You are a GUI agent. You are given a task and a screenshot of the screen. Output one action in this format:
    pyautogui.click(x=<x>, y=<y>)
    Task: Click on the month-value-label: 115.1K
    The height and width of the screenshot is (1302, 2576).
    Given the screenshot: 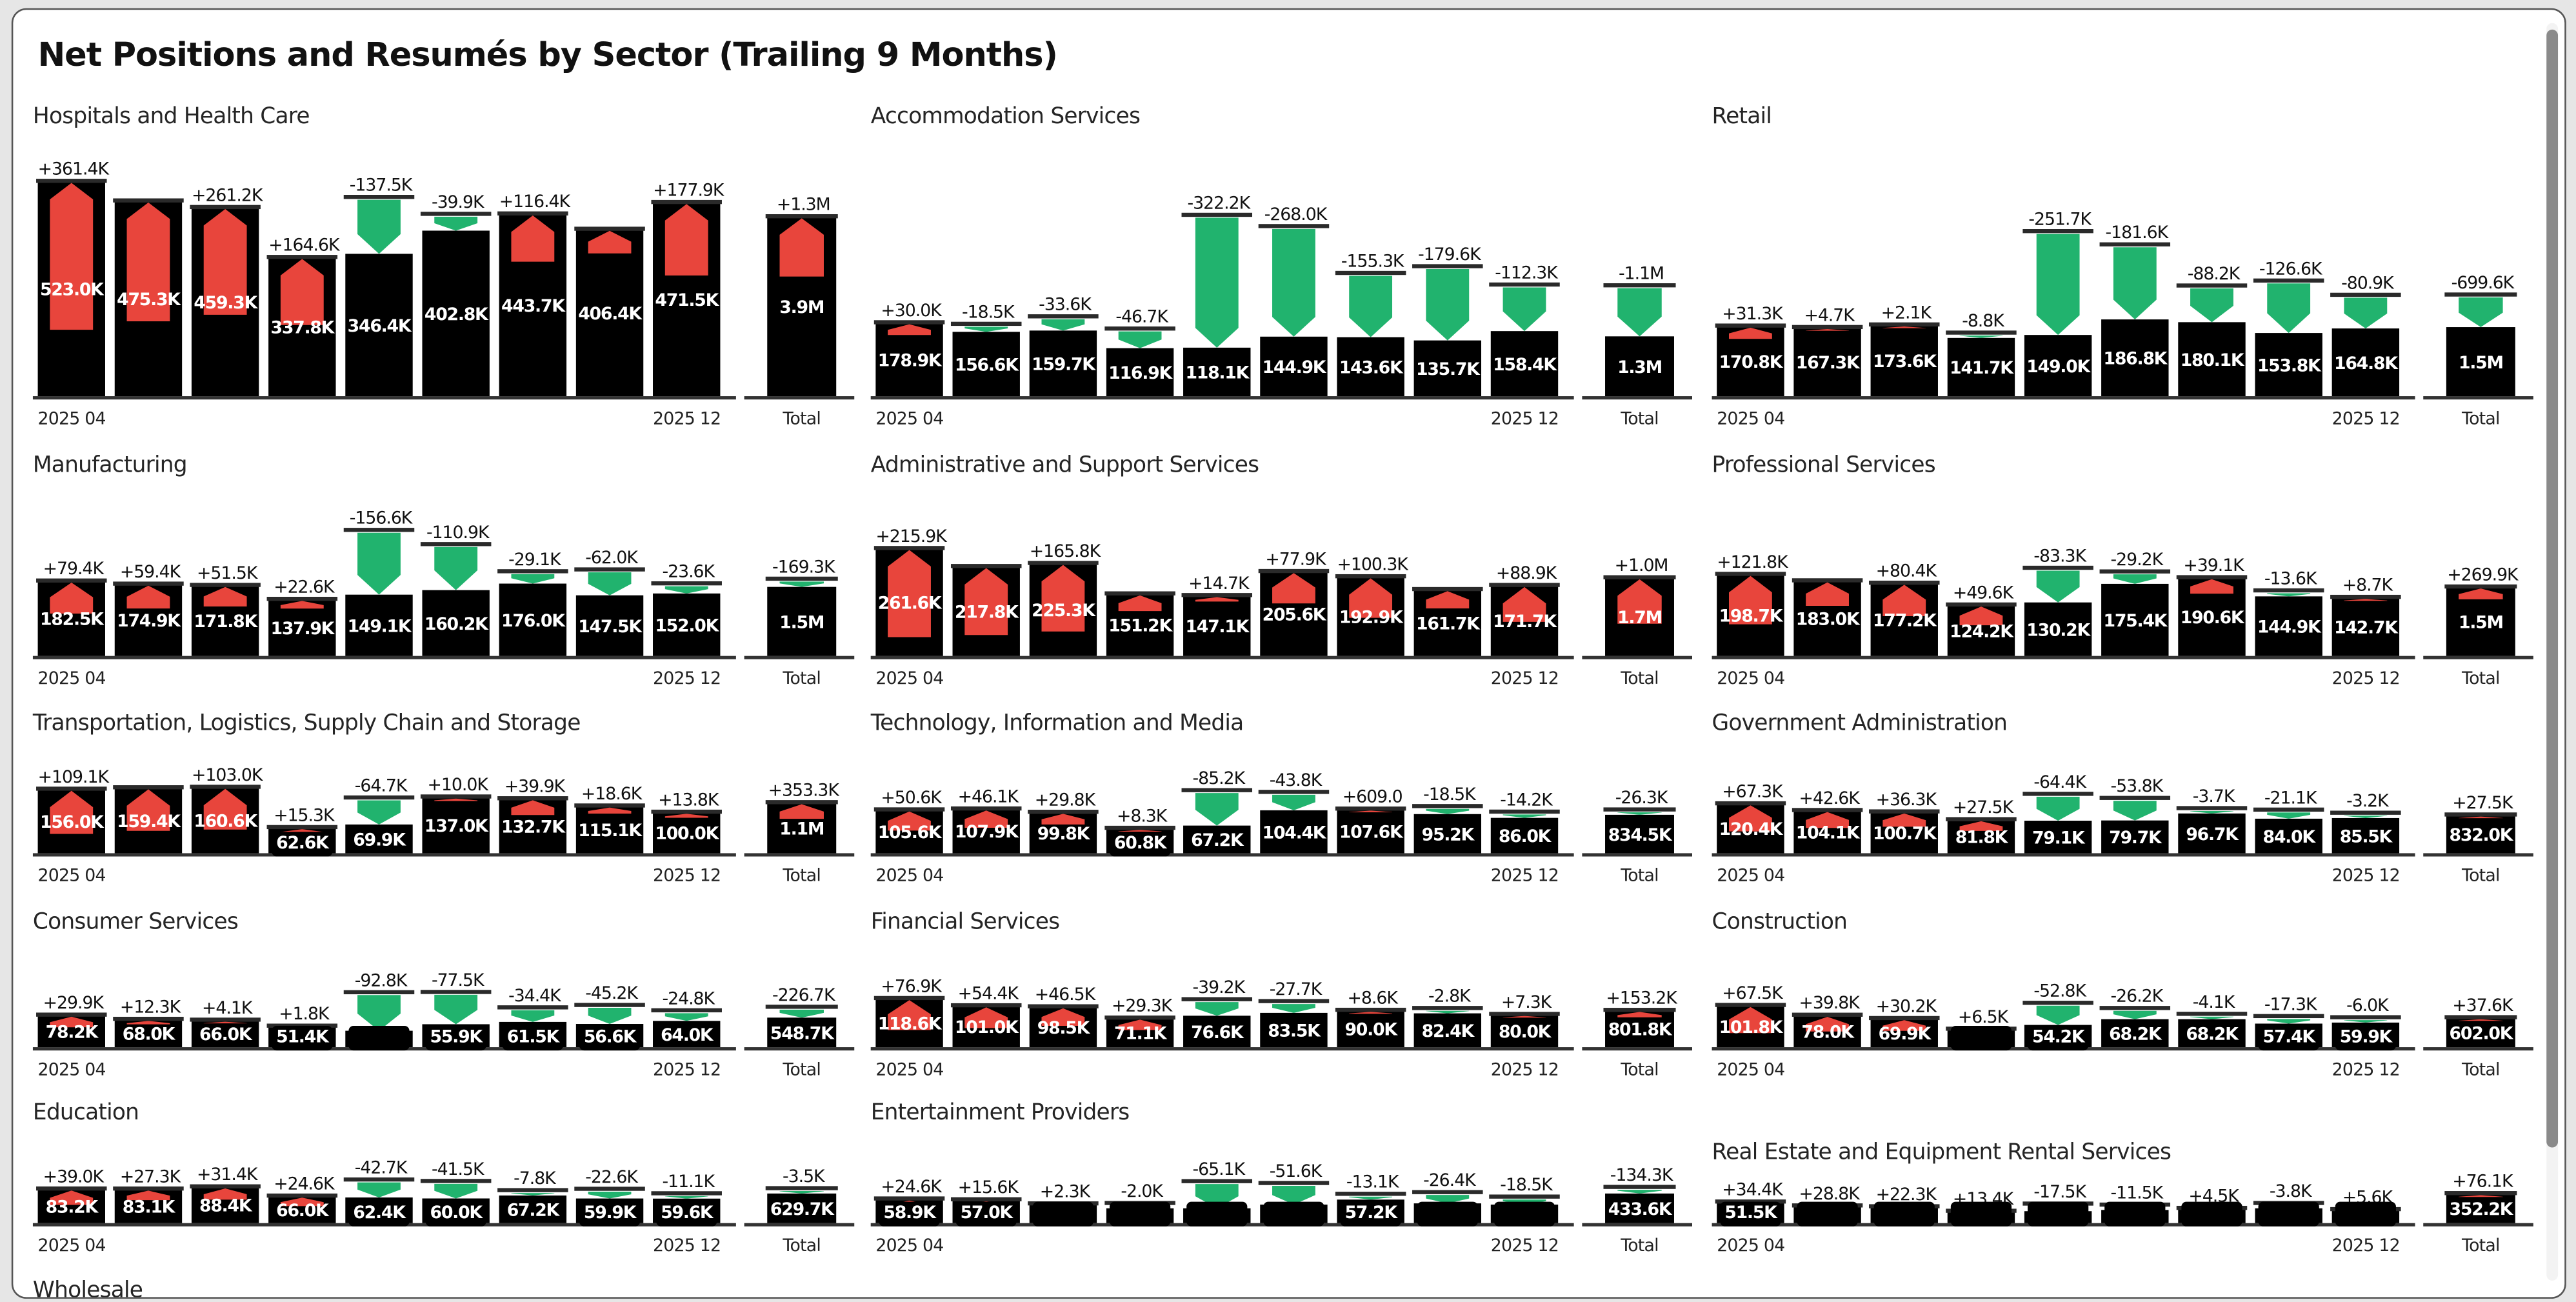 What is the action you would take?
    pyautogui.click(x=610, y=831)
    